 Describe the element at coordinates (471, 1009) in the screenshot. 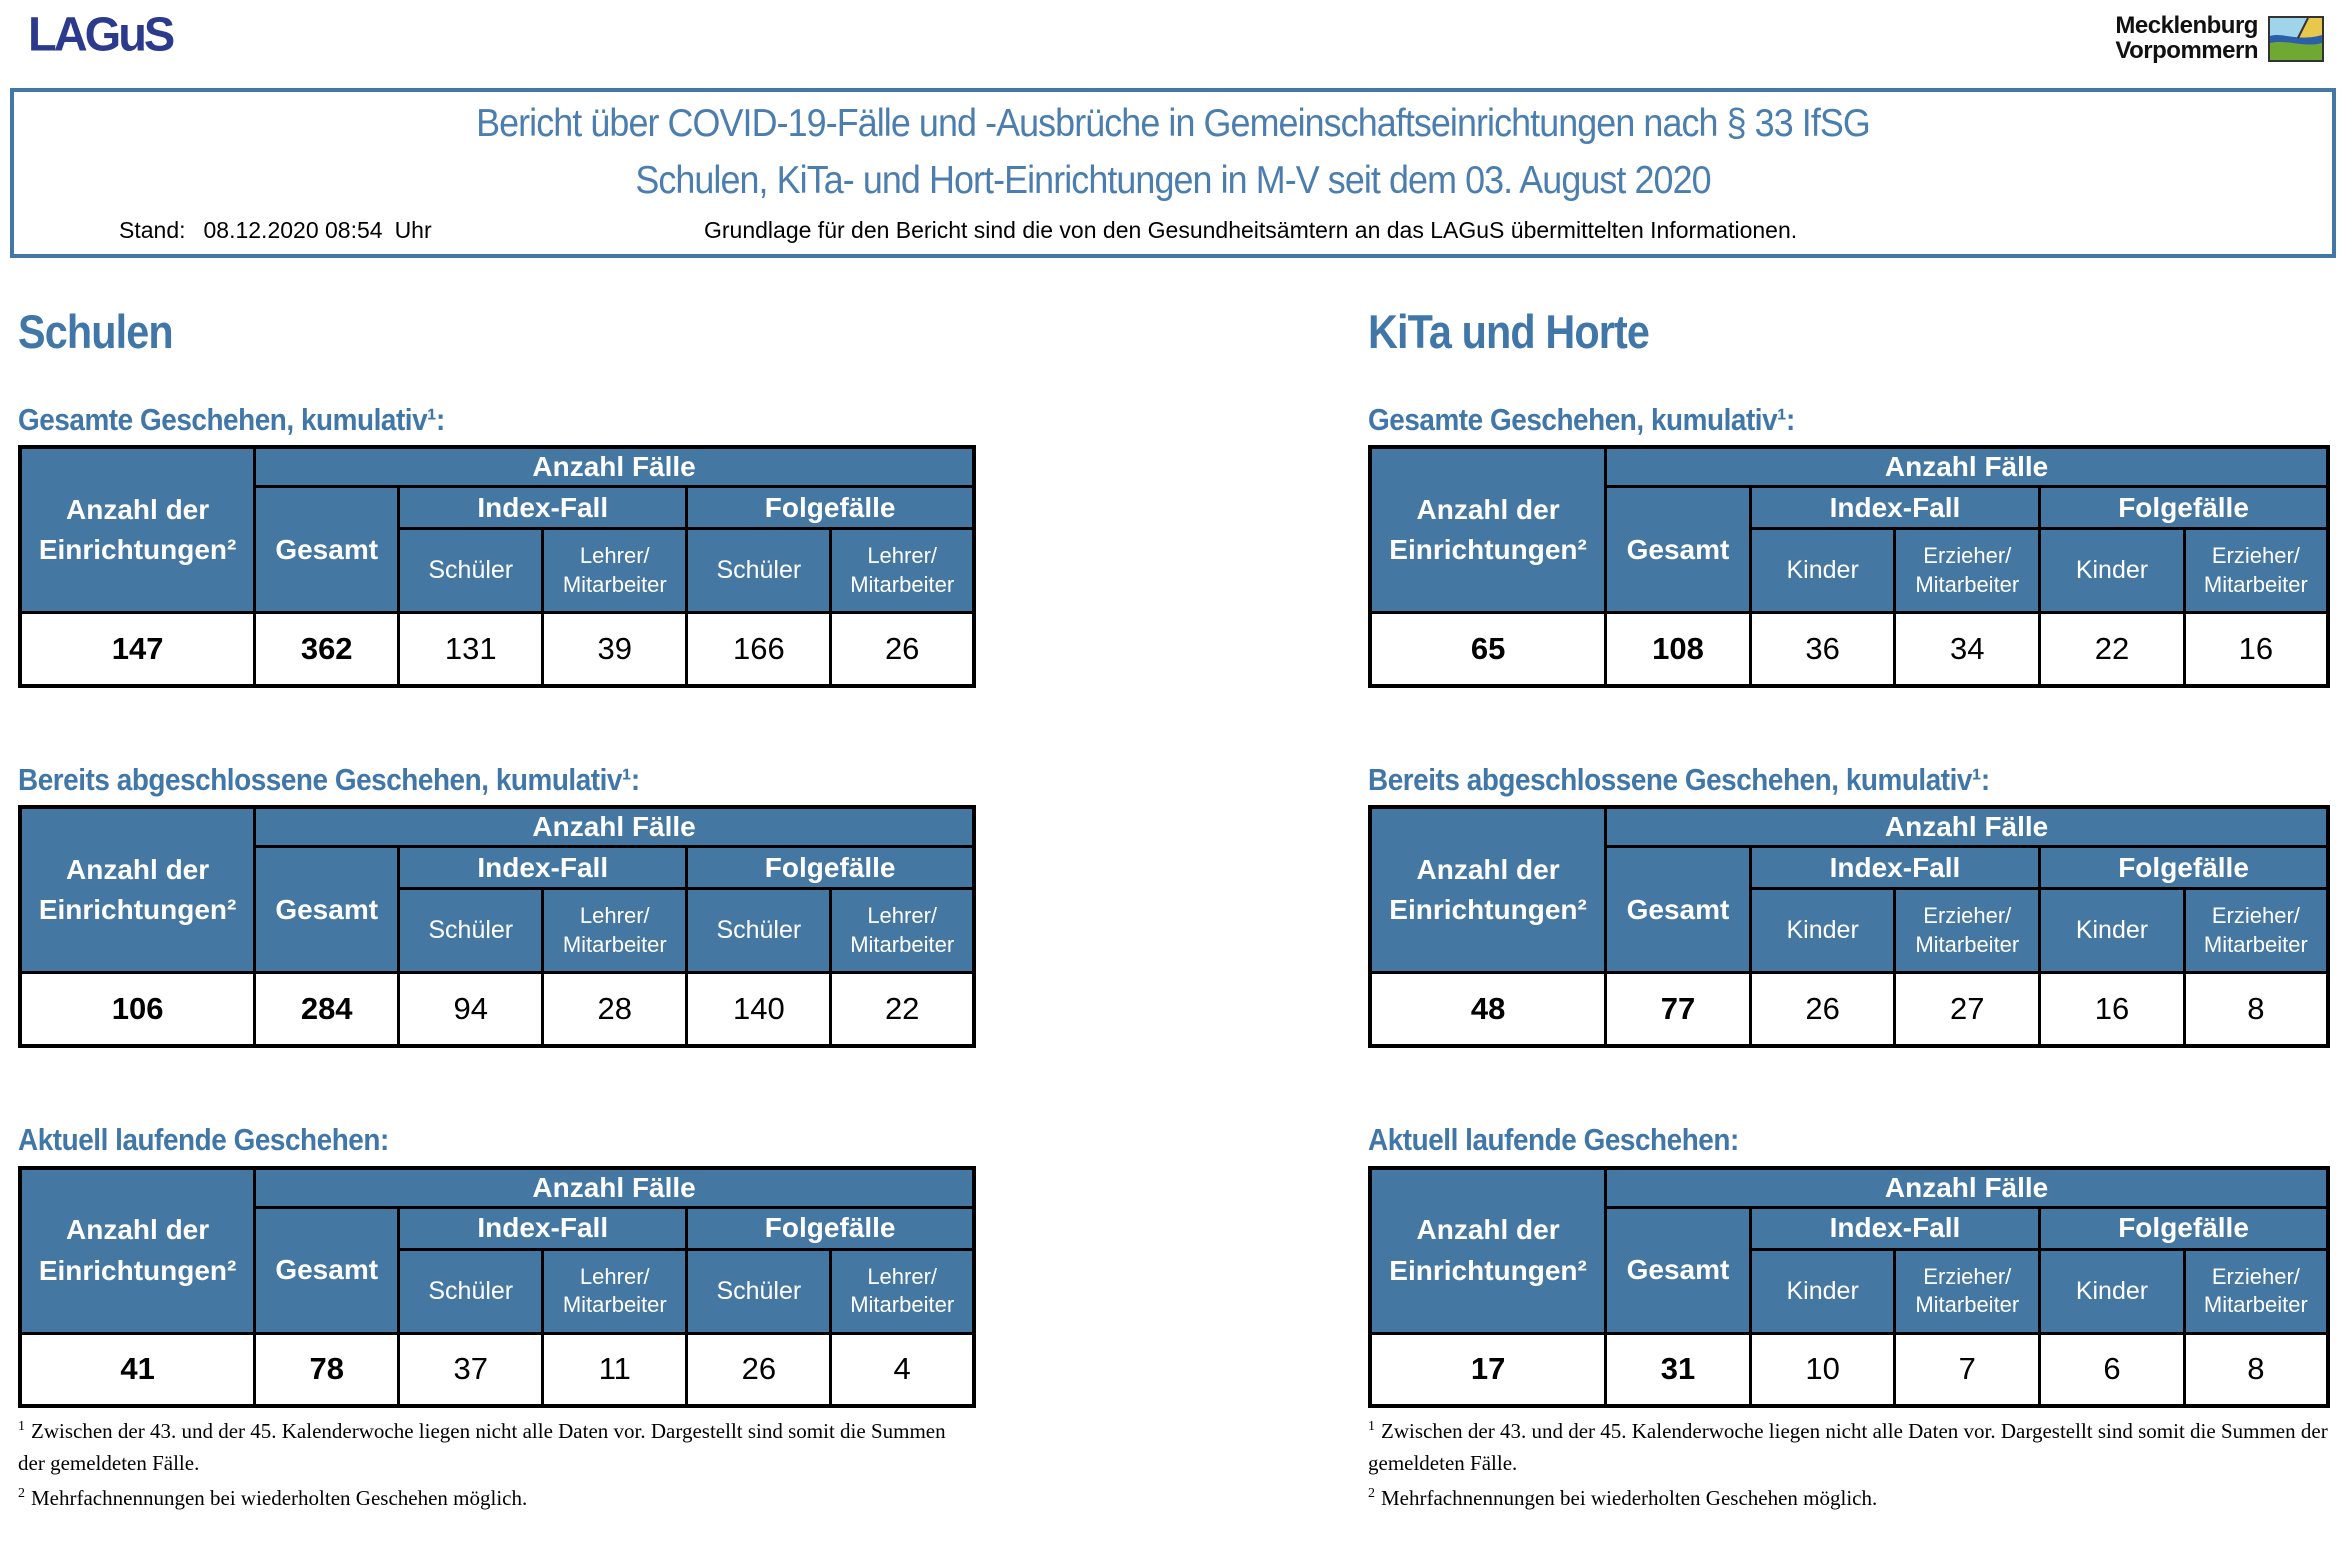

I see `value-index-a: 94` at that location.